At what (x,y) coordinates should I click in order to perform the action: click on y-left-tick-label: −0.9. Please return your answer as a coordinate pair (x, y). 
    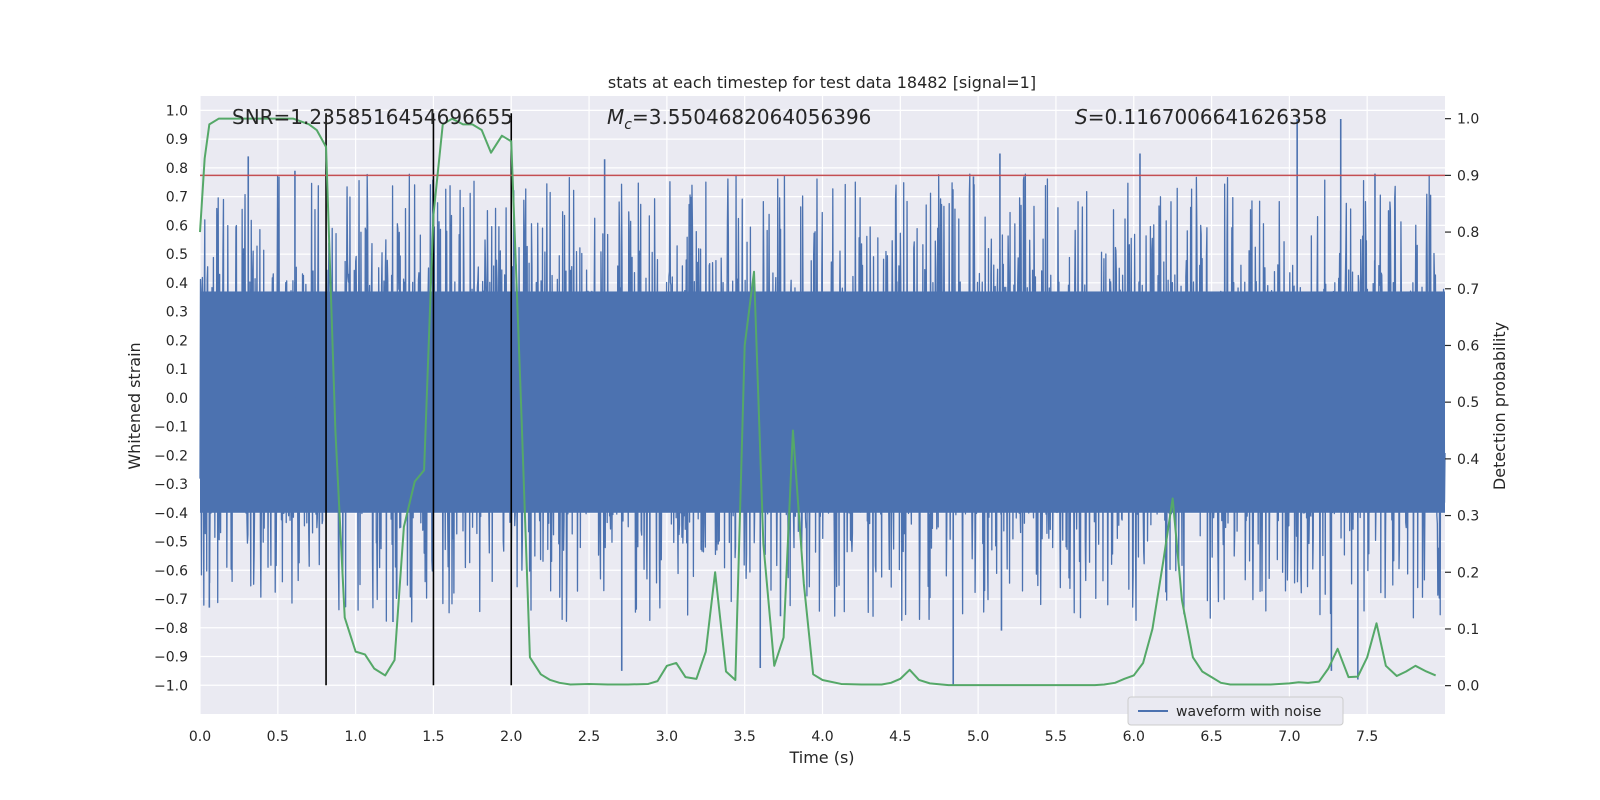
    Looking at the image, I should click on (171, 658).